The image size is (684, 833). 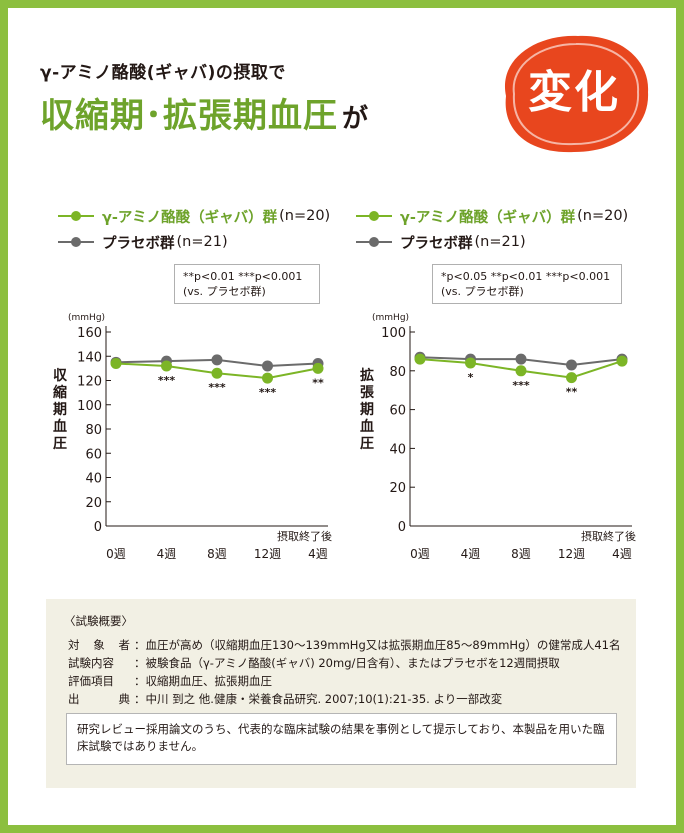 What do you see at coordinates (91, 681) in the screenshot?
I see `key-text: 評価項目` at bounding box center [91, 681].